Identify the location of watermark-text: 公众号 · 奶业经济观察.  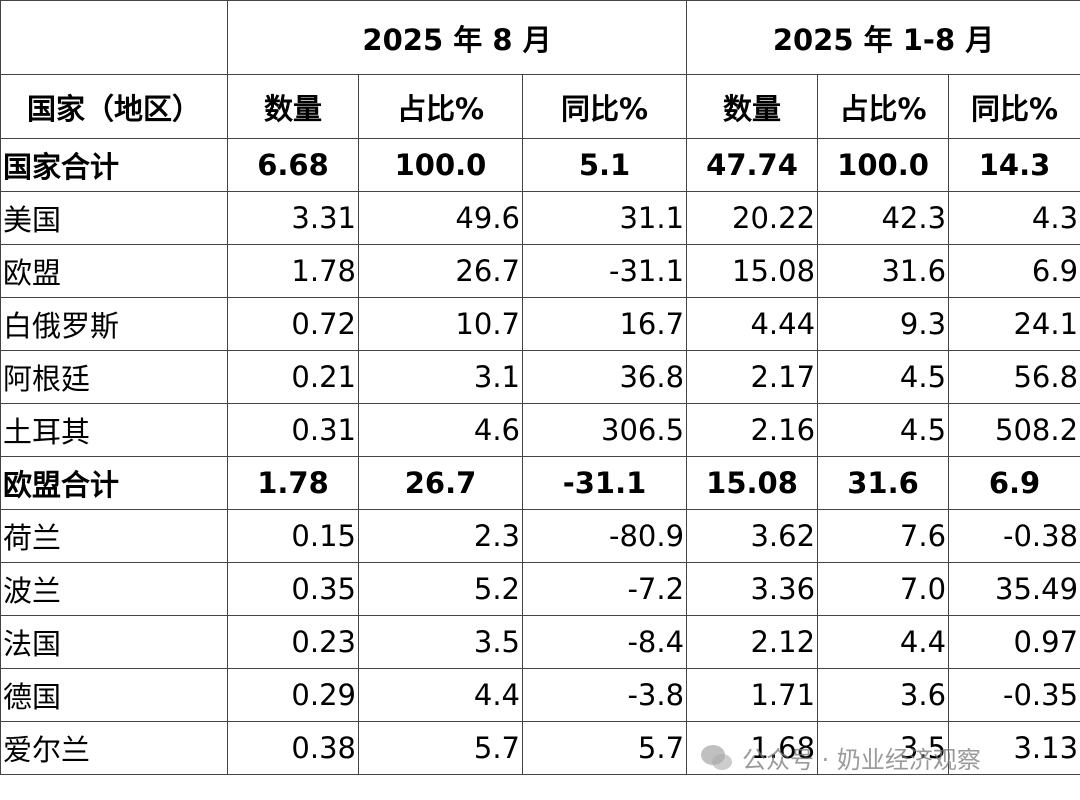
(861, 760).